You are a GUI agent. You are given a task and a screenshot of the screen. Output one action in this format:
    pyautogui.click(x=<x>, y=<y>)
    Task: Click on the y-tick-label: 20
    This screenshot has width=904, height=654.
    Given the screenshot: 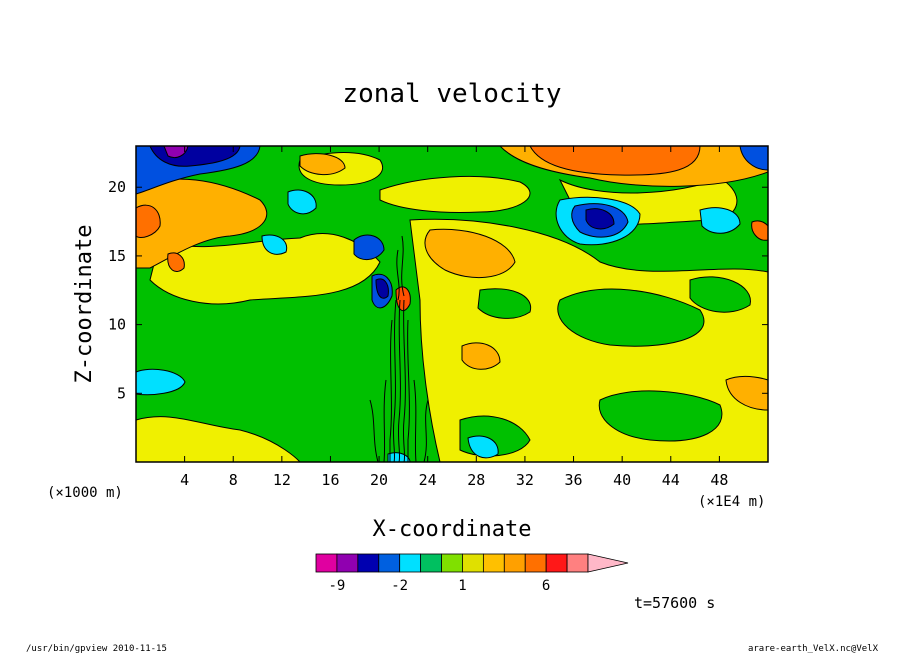 What is the action you would take?
    pyautogui.click(x=117, y=187)
    